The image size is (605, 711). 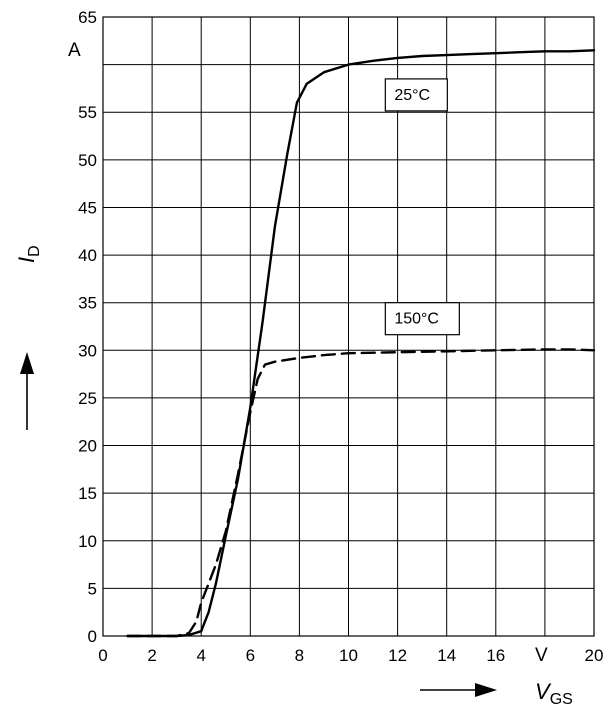 I want to click on x-axis-title: VGS, so click(x=554, y=693).